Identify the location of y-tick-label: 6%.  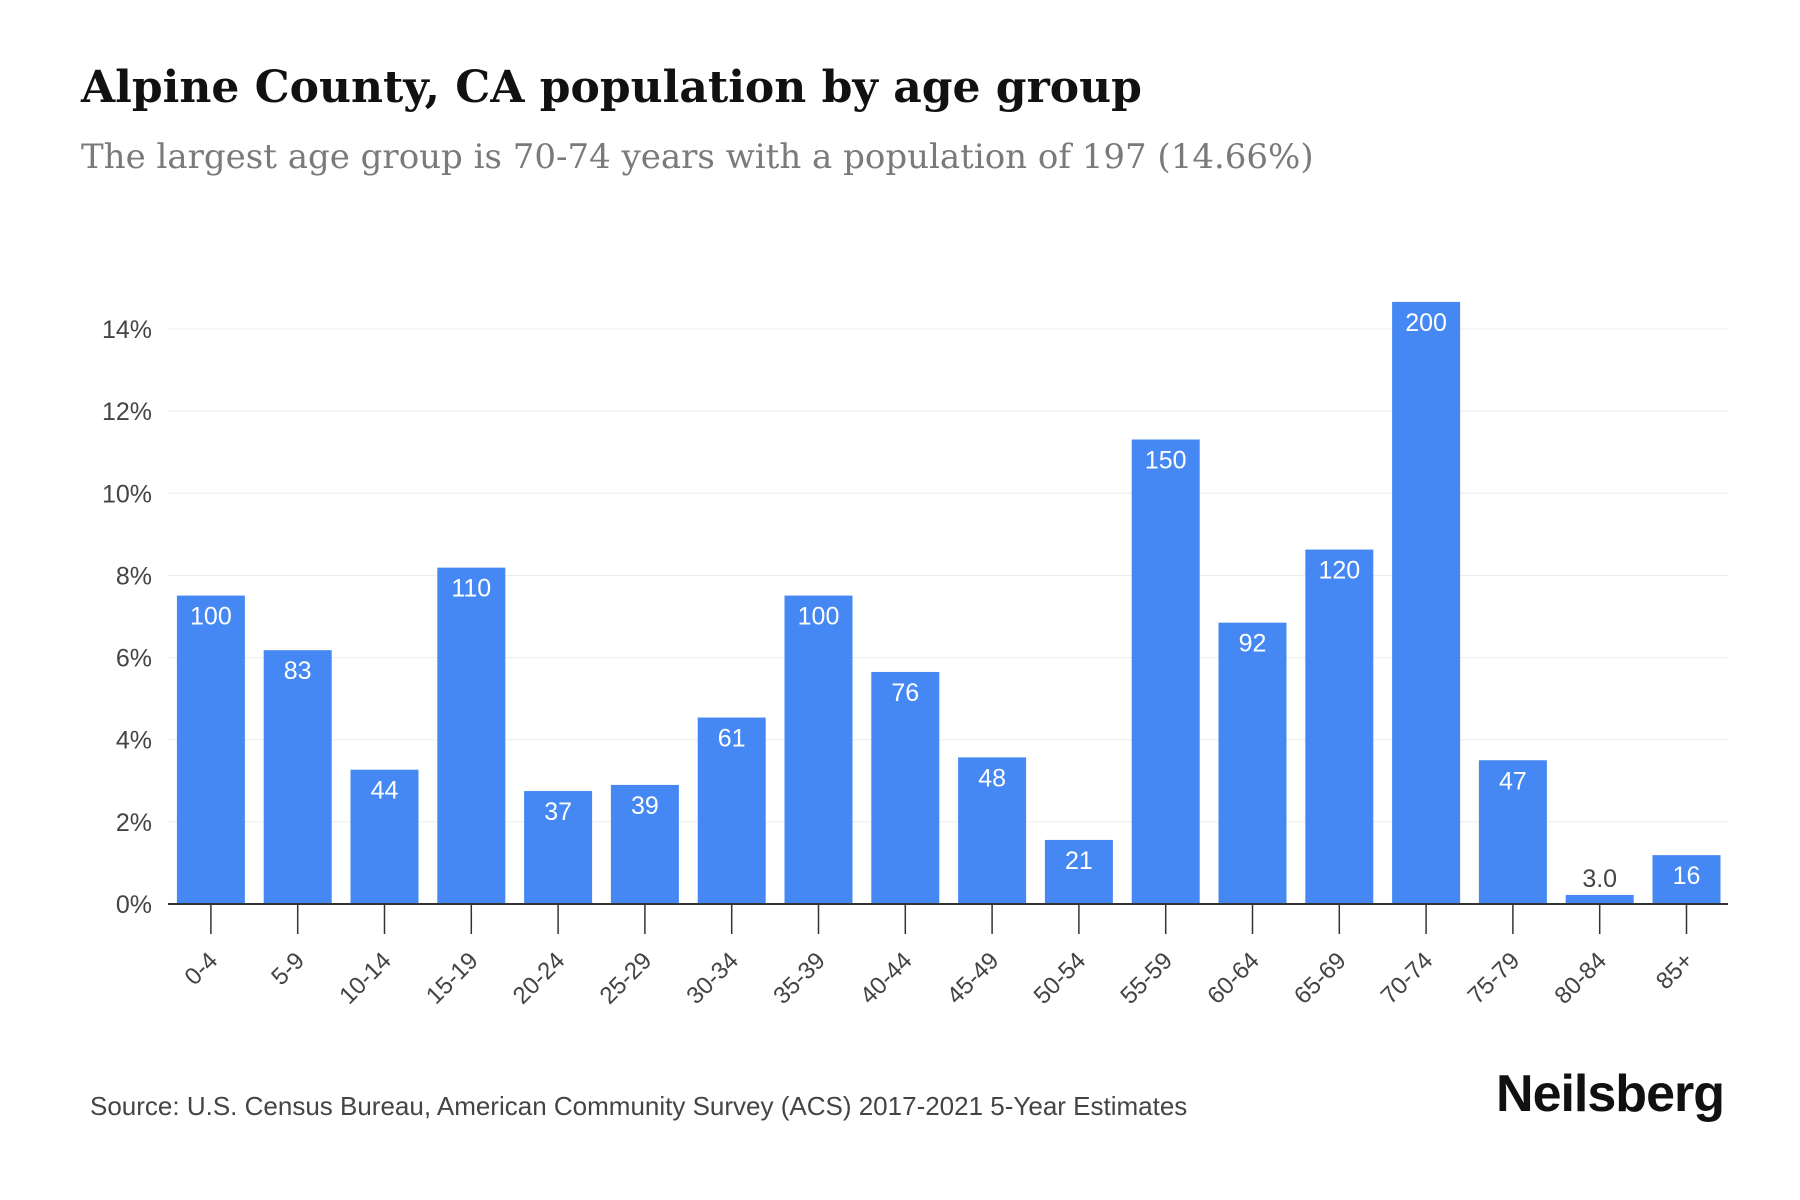
(134, 659).